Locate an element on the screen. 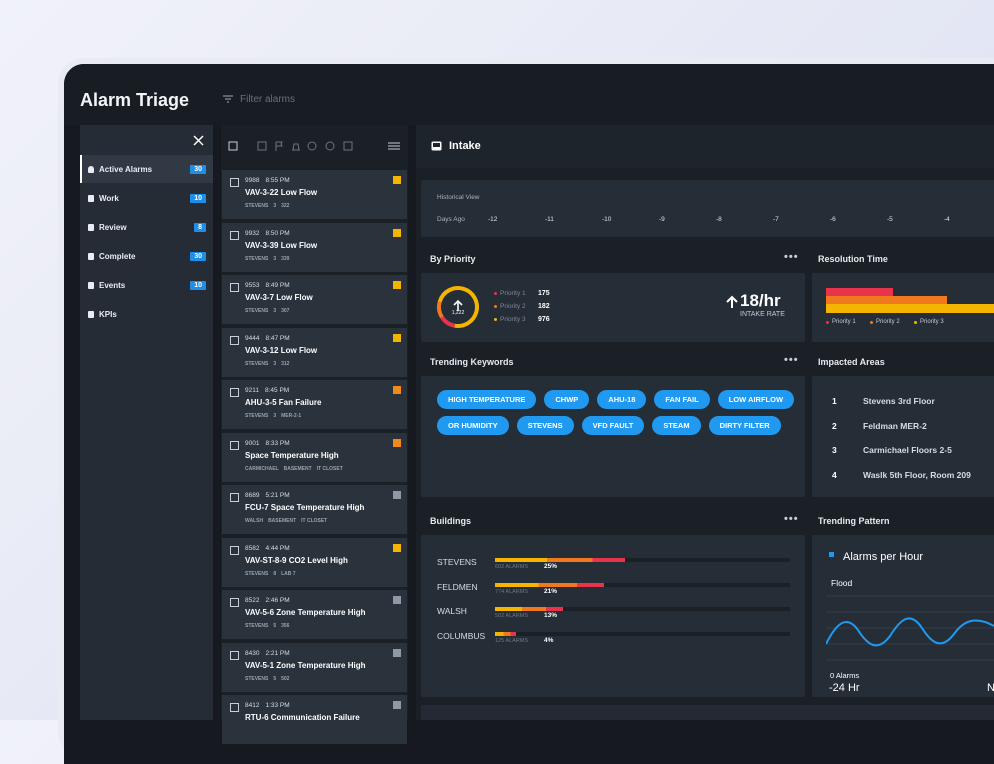  section-title: By Priority is located at coordinates (453, 259).